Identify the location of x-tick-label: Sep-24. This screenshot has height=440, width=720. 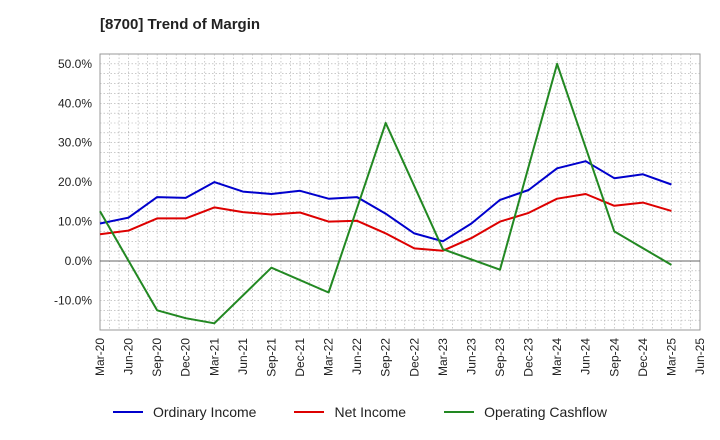
(614, 357).